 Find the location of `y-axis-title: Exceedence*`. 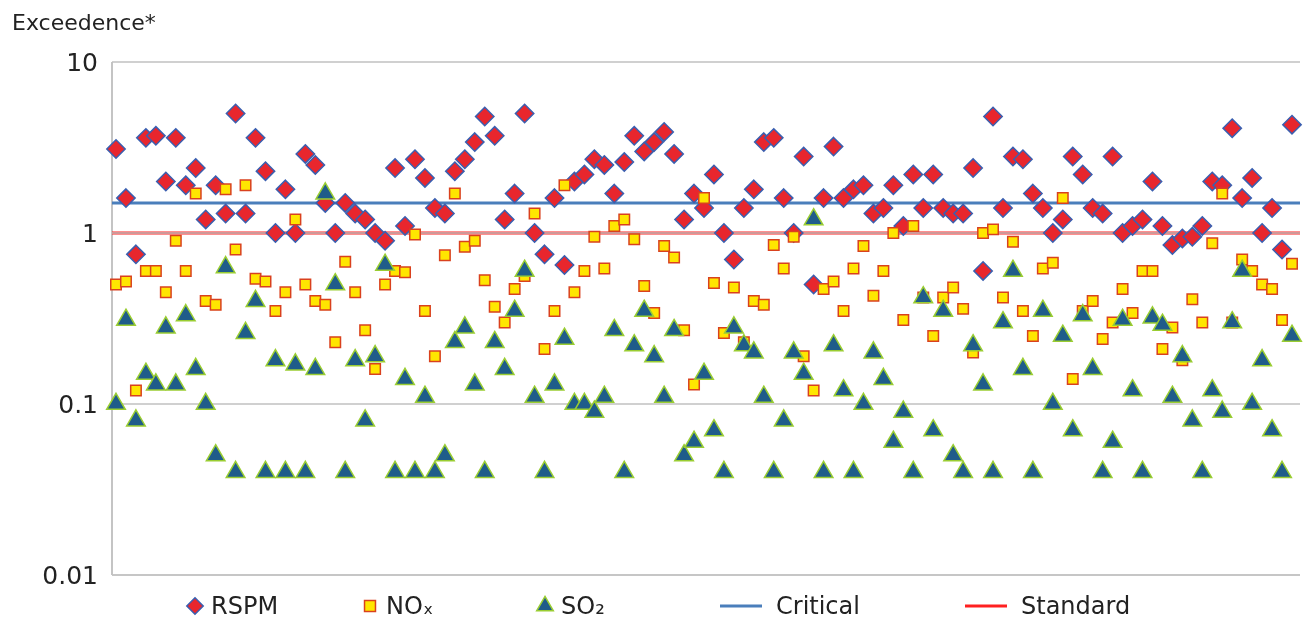

y-axis-title: Exceedence* is located at coordinates (84, 22).